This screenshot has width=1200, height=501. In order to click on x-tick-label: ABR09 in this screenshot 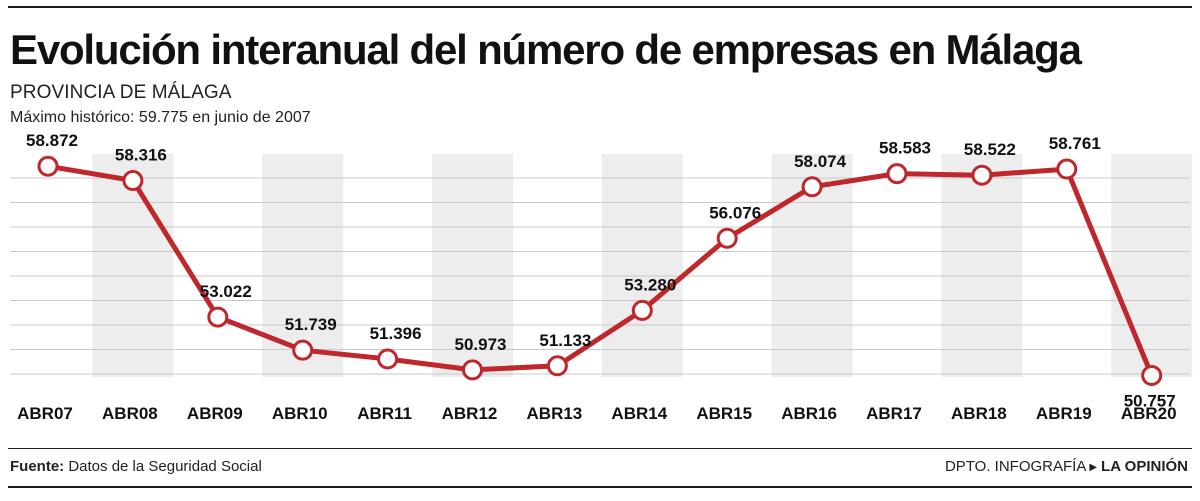, I will do `click(215, 413)`.